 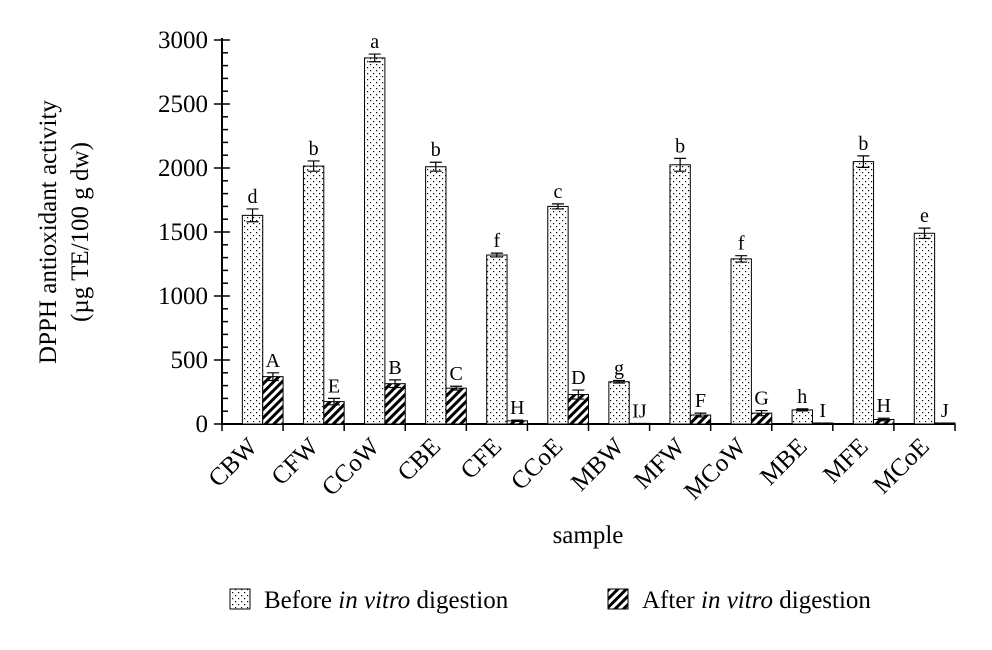 I want to click on y-tick-label: 2500, so click(x=183, y=104).